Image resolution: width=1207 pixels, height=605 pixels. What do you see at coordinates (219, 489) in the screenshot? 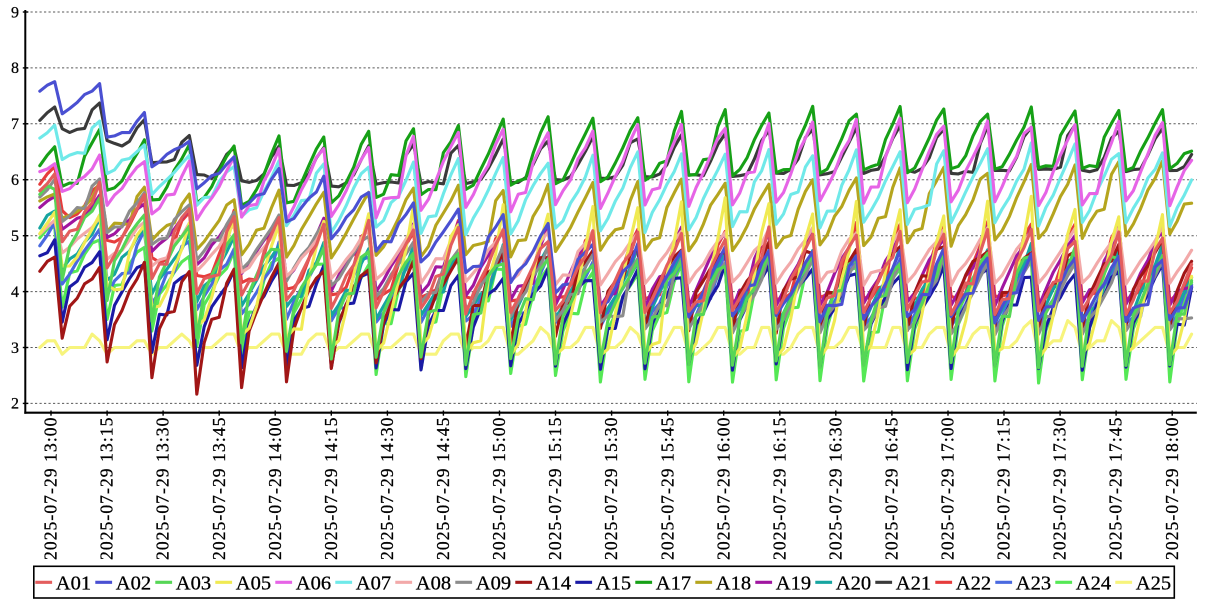
I see `svg-text: 2025-07-29 13:45` at bounding box center [219, 489].